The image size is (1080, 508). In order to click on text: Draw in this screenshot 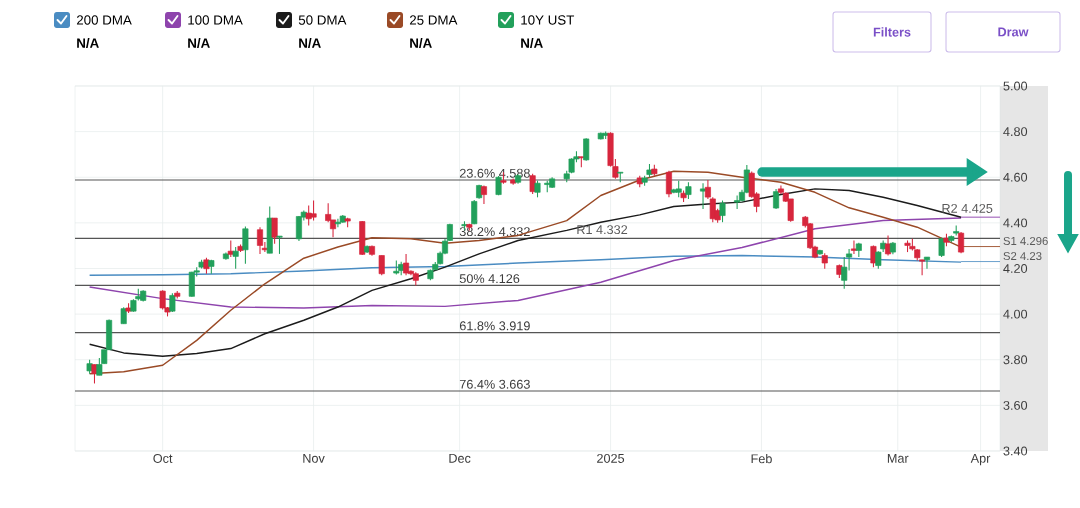, I will do `click(1013, 32)`.